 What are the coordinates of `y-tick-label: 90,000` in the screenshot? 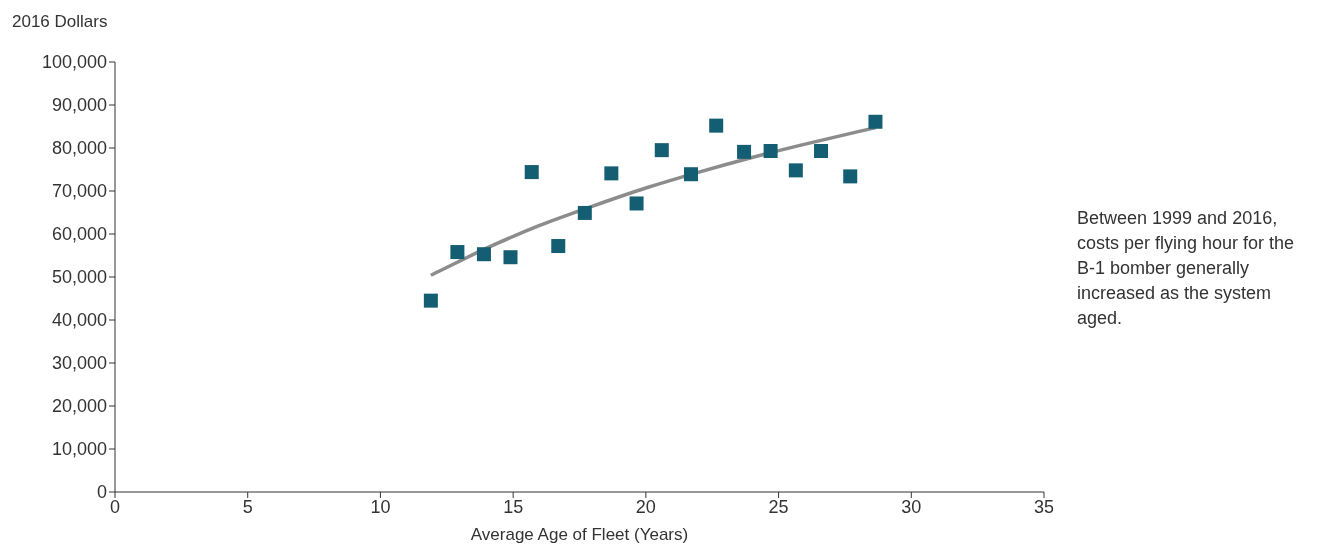 It's located at (79, 105).